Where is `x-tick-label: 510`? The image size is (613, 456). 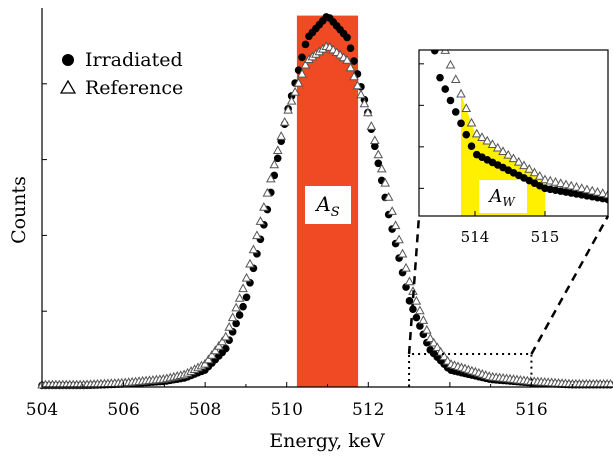
x-tick-label: 510 is located at coordinates (286, 410).